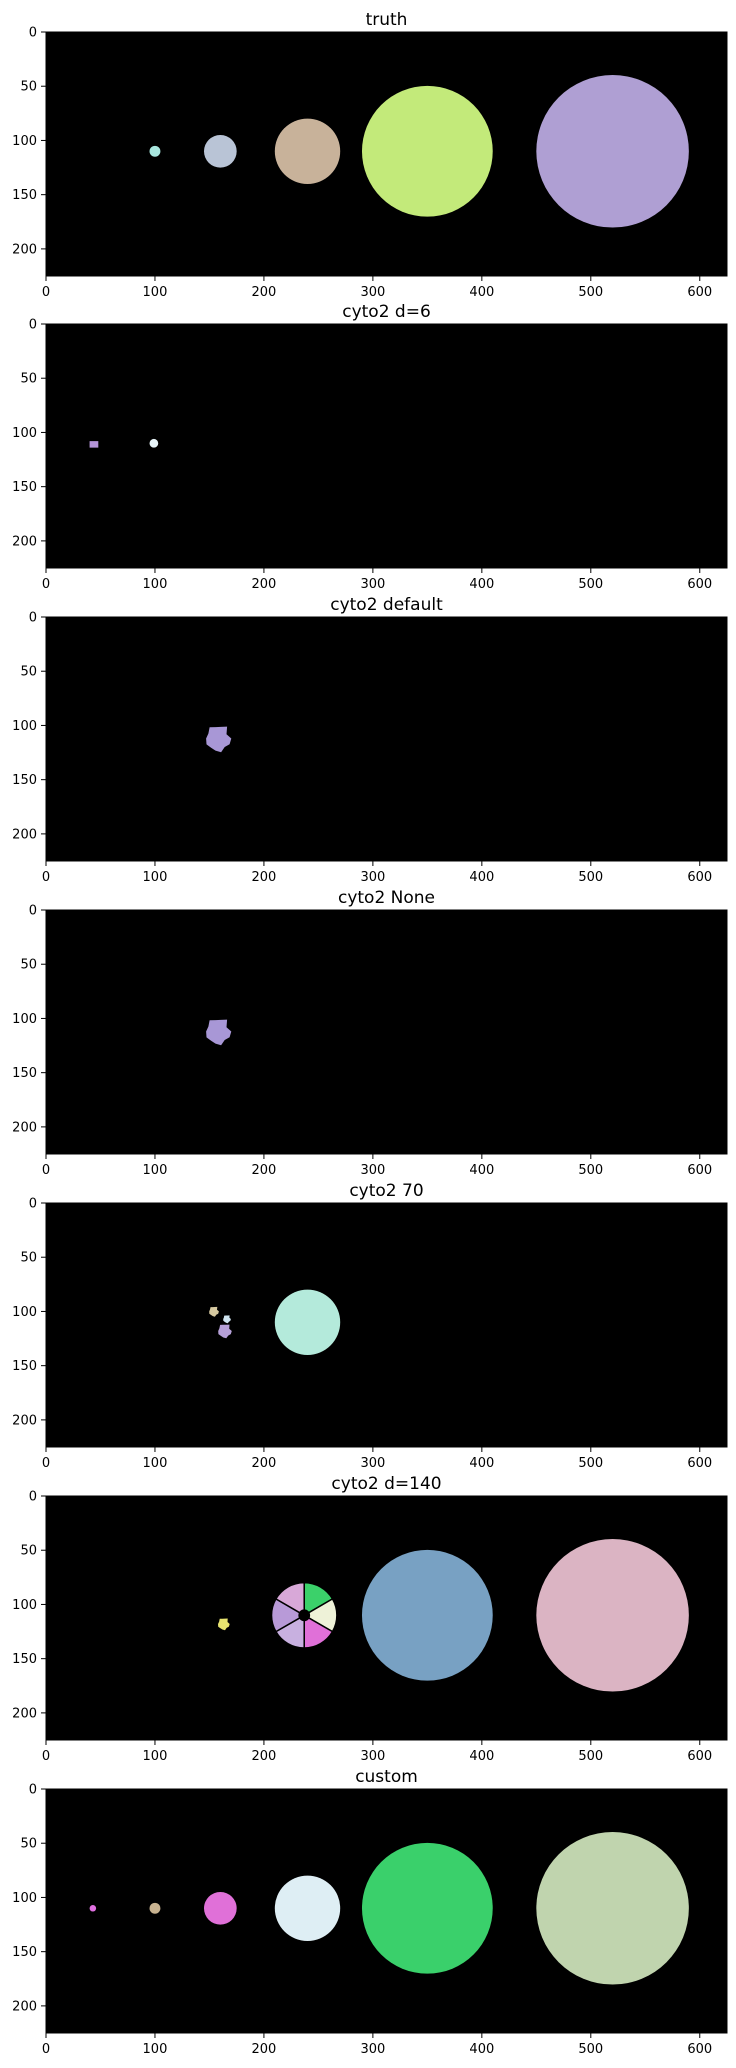 This screenshot has width=736, height=2068. I want to click on mask-region-1-hole, so click(304, 1615).